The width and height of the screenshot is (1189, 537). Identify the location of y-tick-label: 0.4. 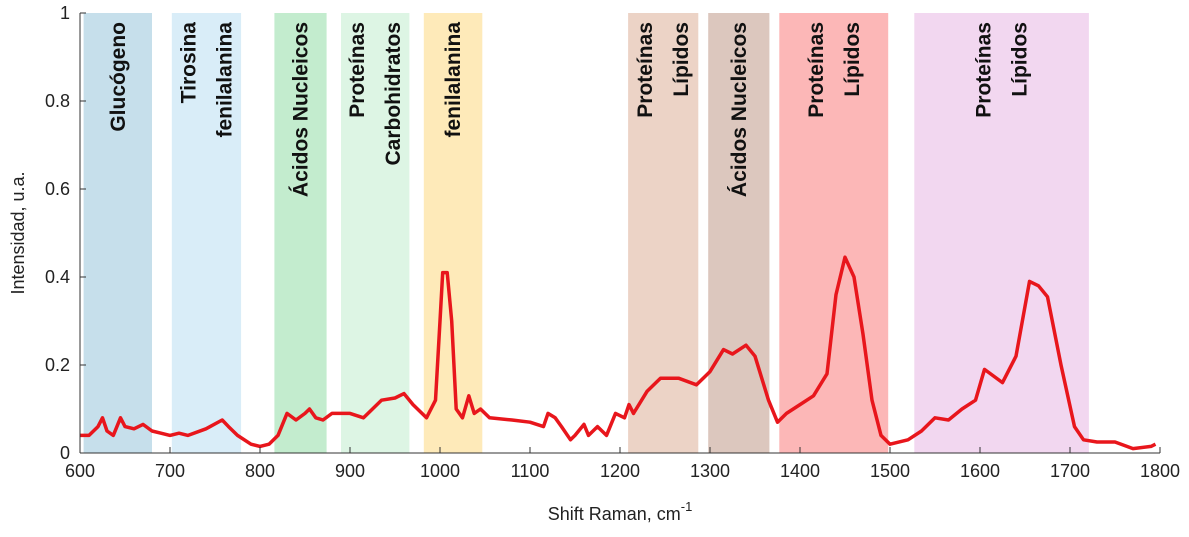
(57, 277).